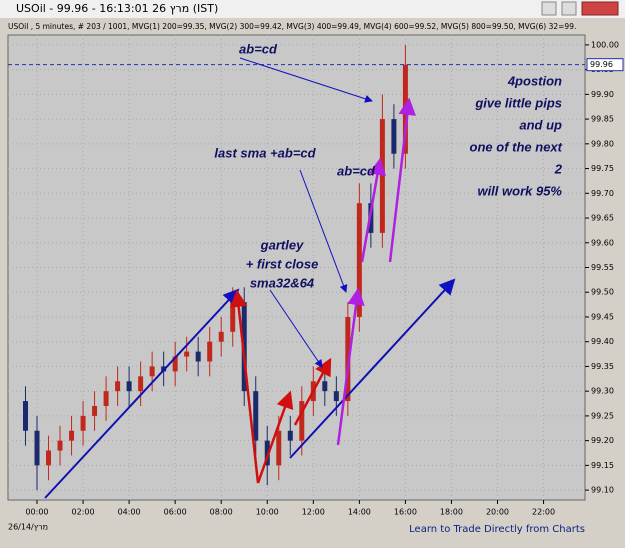 Image resolution: width=625 pixels, height=548 pixels. Describe the element at coordinates (602, 168) in the screenshot. I see `y-tick-label: 99.75` at that location.